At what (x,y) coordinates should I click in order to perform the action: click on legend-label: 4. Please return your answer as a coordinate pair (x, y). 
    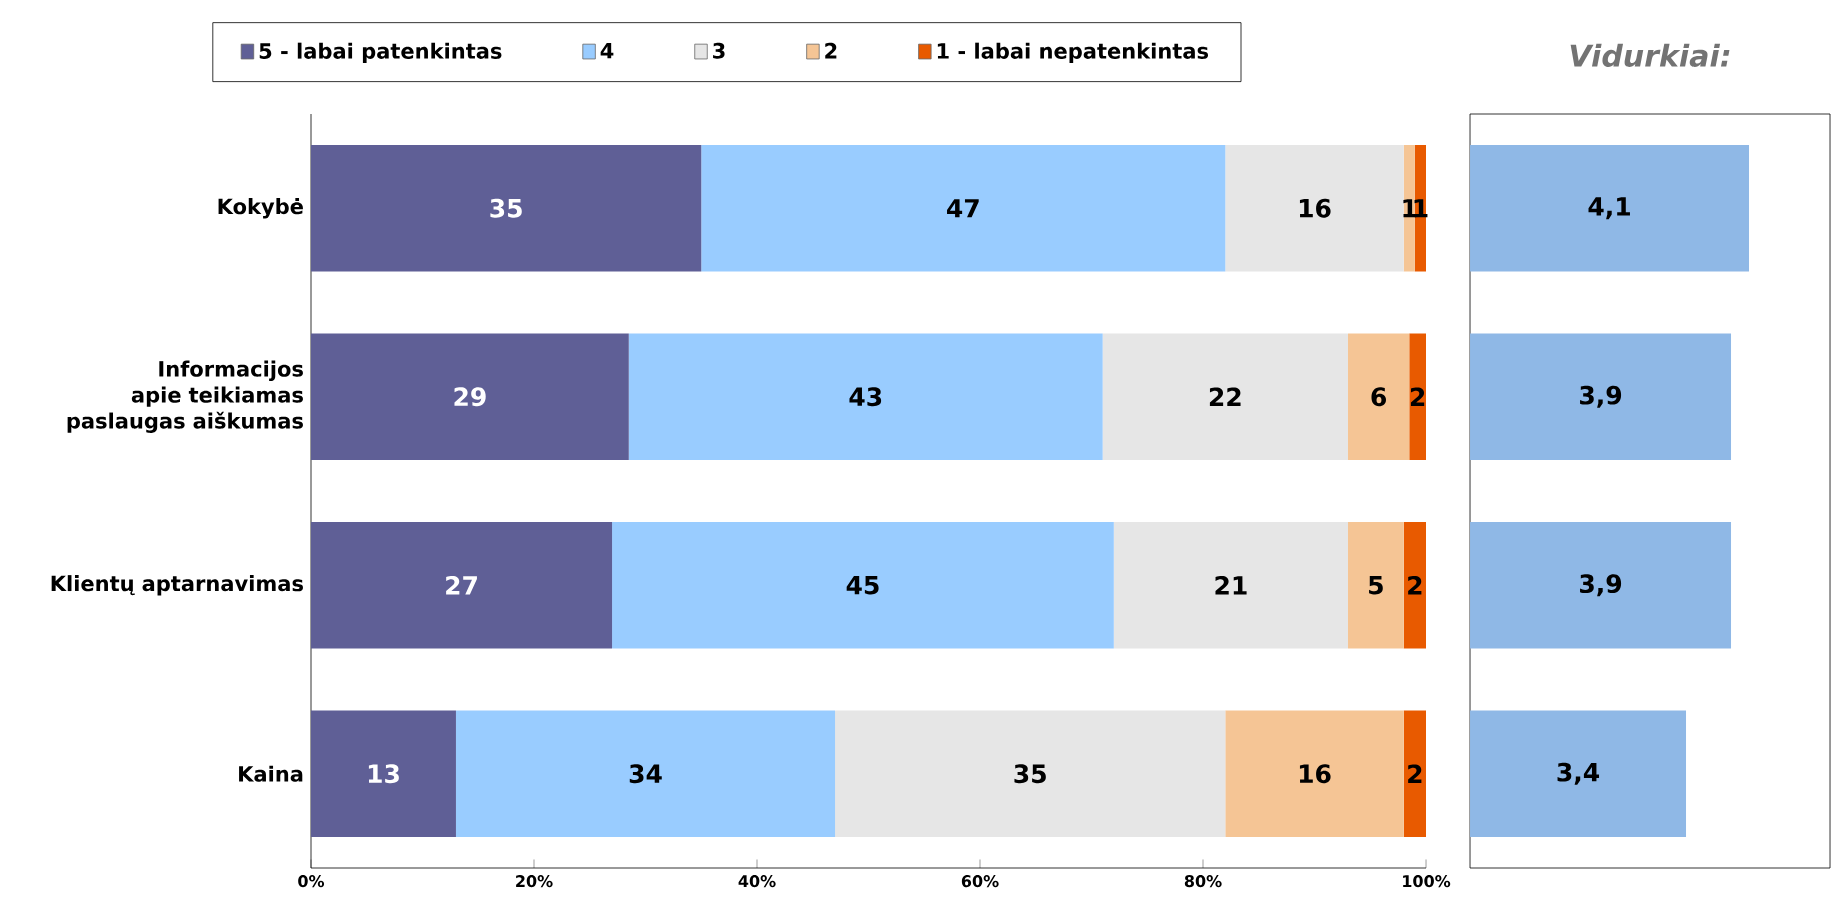
    Looking at the image, I should click on (607, 50).